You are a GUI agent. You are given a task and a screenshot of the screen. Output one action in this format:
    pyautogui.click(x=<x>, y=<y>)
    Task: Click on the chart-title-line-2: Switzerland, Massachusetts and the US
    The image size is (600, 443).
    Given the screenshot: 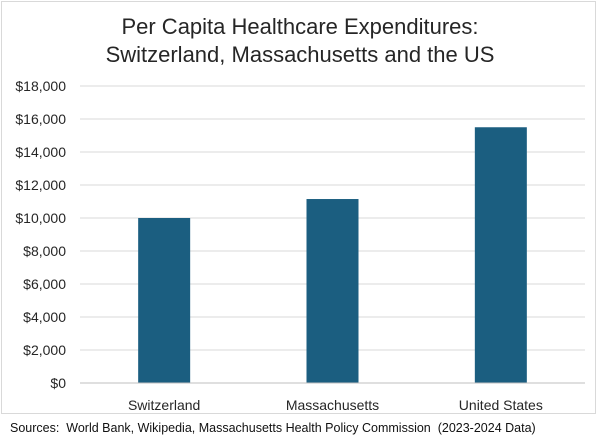 What is the action you would take?
    pyautogui.click(x=300, y=54)
    